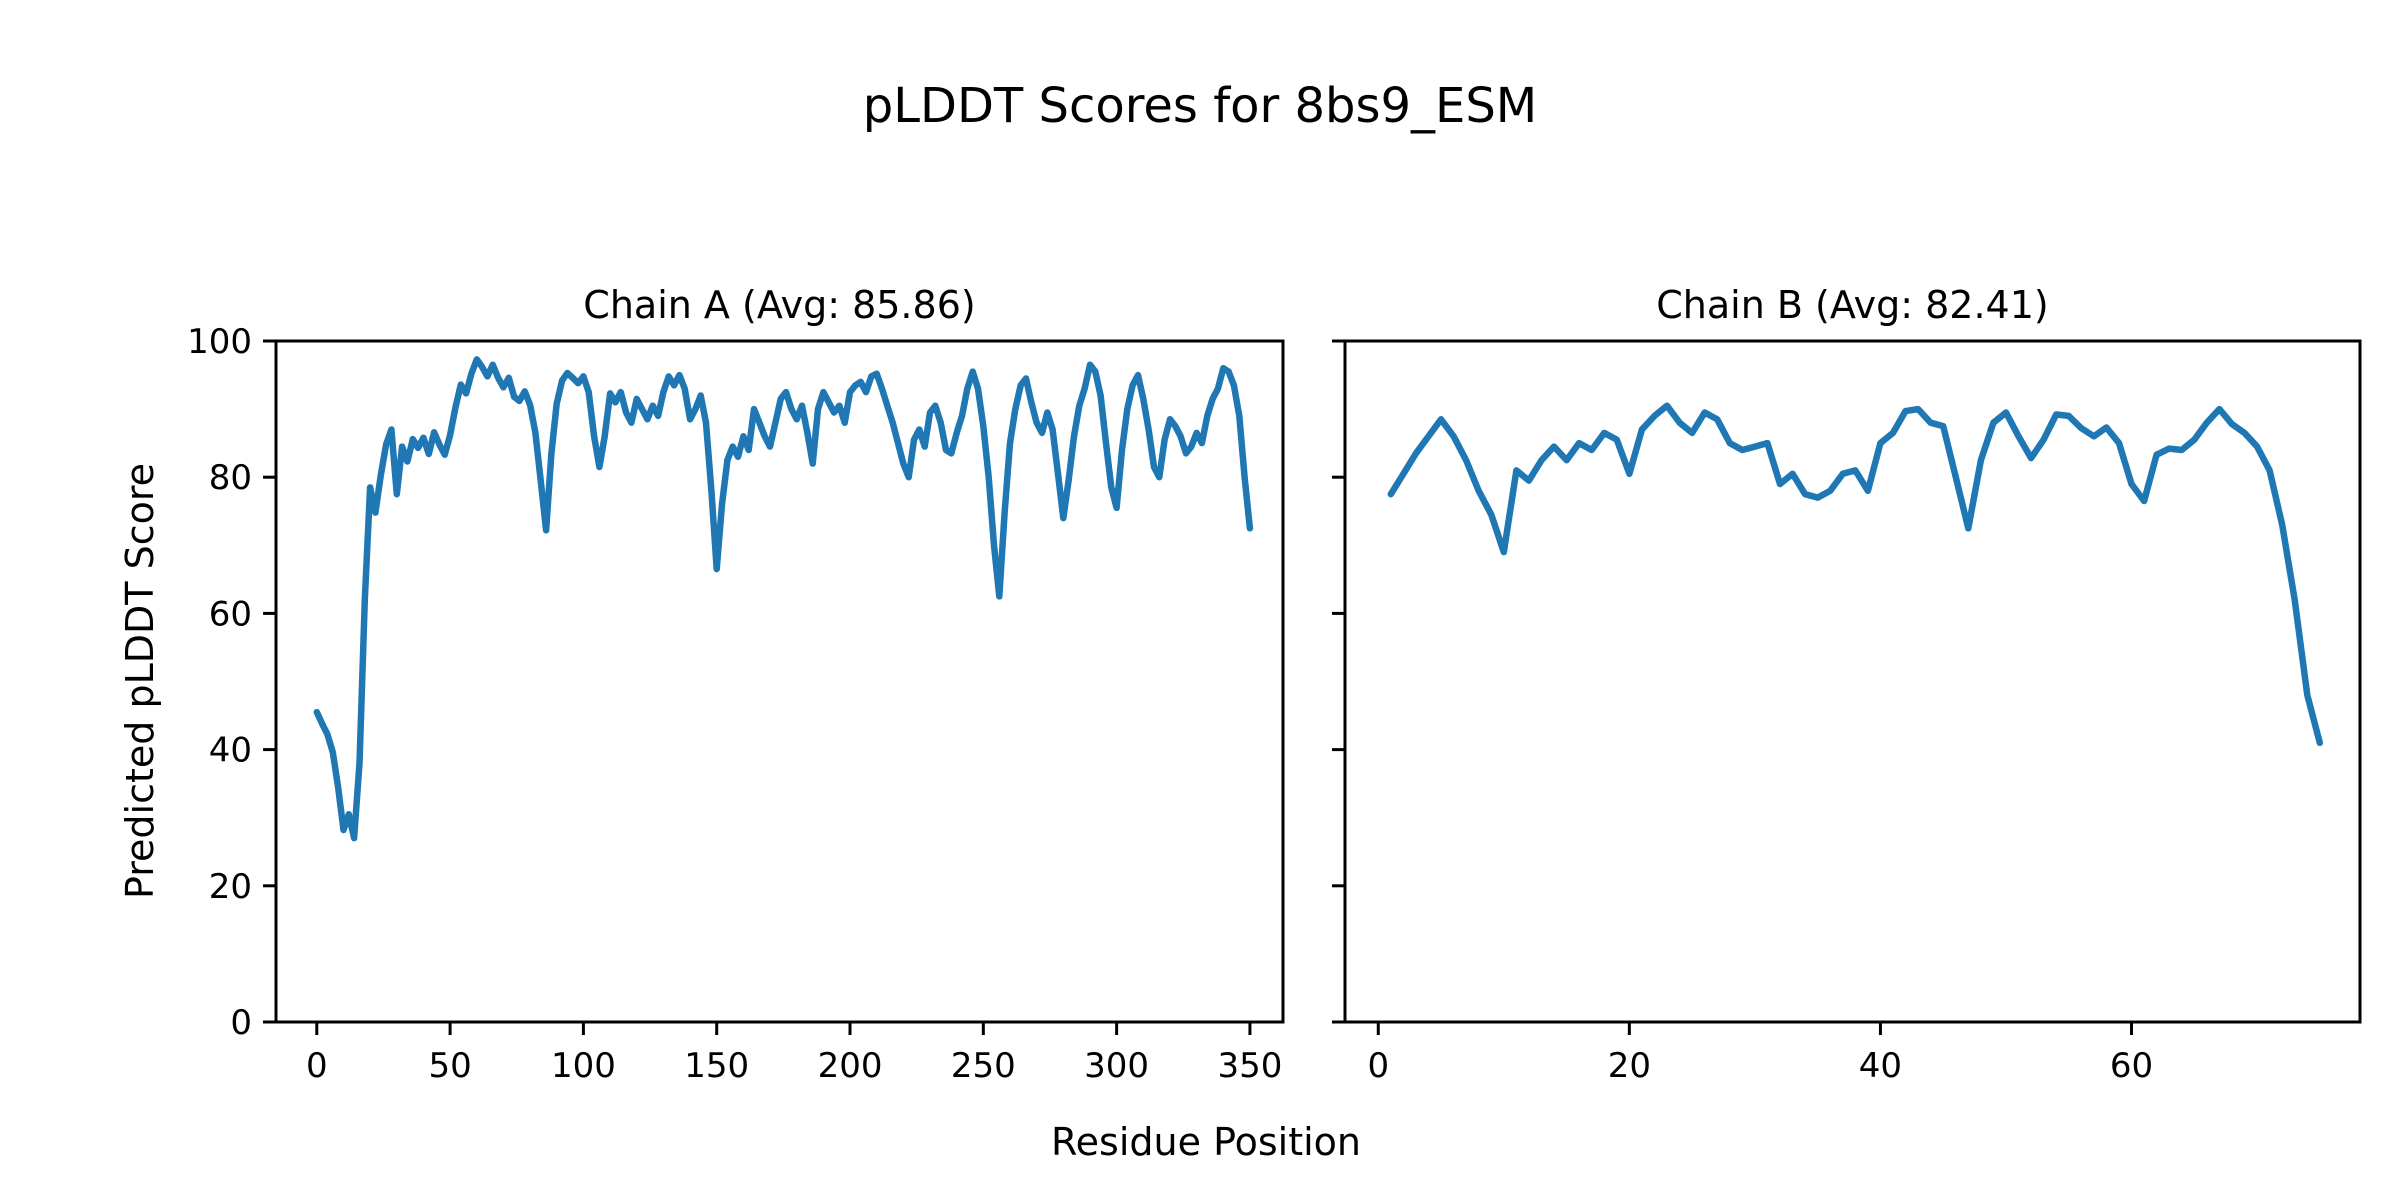  I want to click on y-tick-label: 100, so click(219, 342).